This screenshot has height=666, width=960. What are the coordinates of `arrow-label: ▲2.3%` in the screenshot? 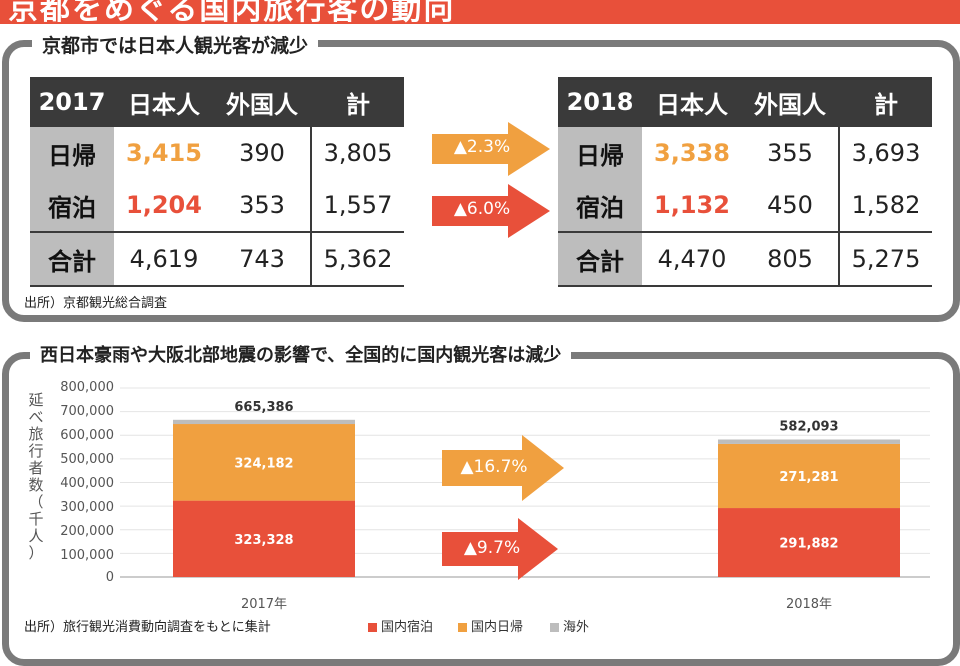 It's located at (482, 147).